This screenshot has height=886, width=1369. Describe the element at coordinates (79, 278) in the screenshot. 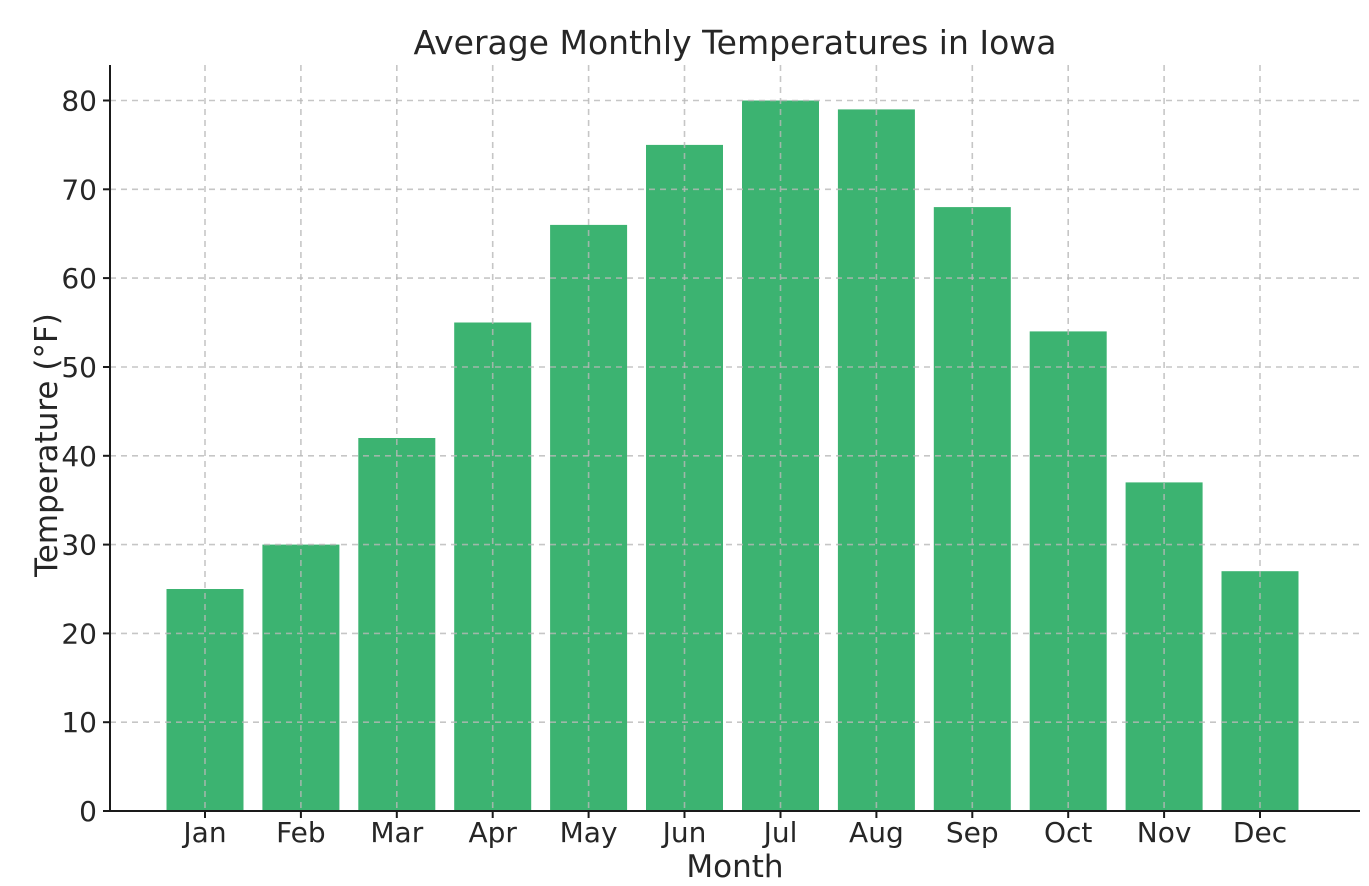

I see `y-tick-label-60: 60` at that location.